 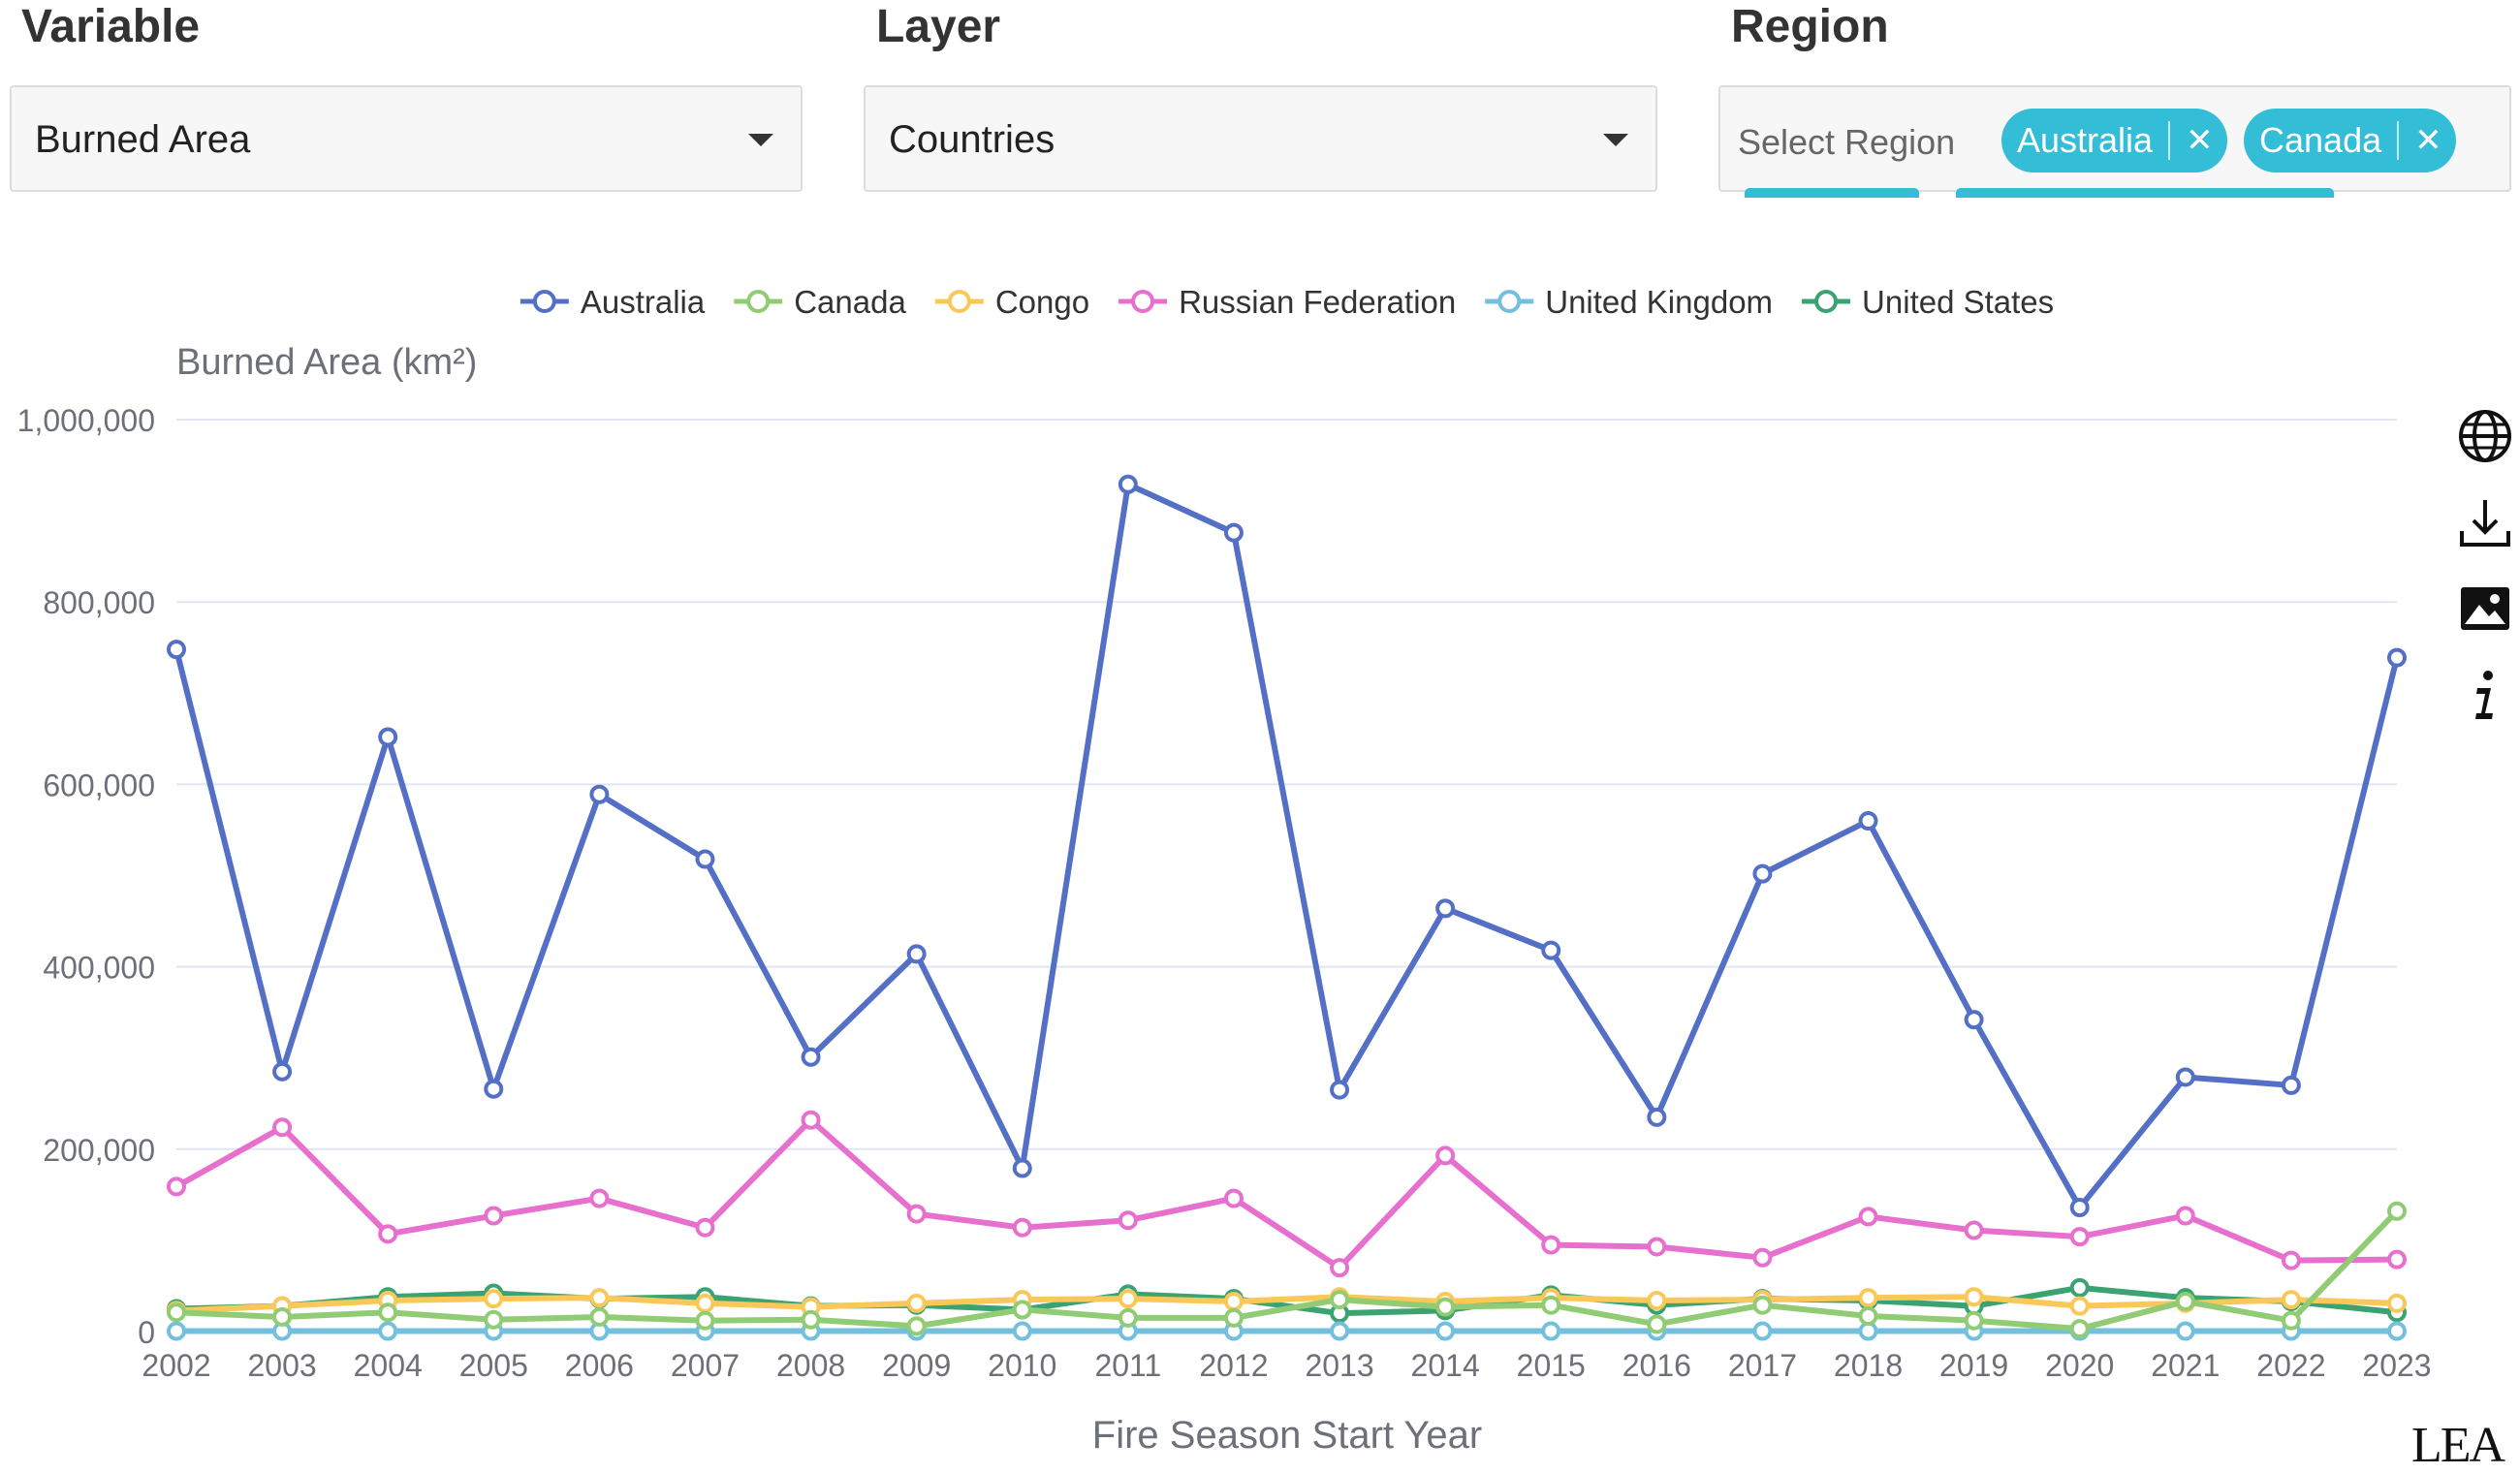 I want to click on download-icon, so click(x=2485, y=523).